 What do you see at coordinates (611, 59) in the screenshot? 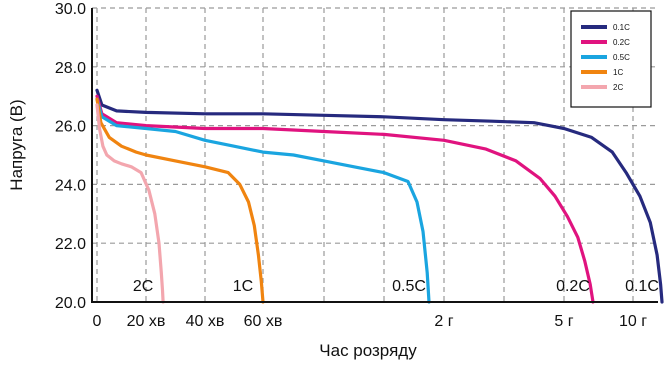
I see `legend: 0.1C 0.2C 0.5C 1C 2C` at bounding box center [611, 59].